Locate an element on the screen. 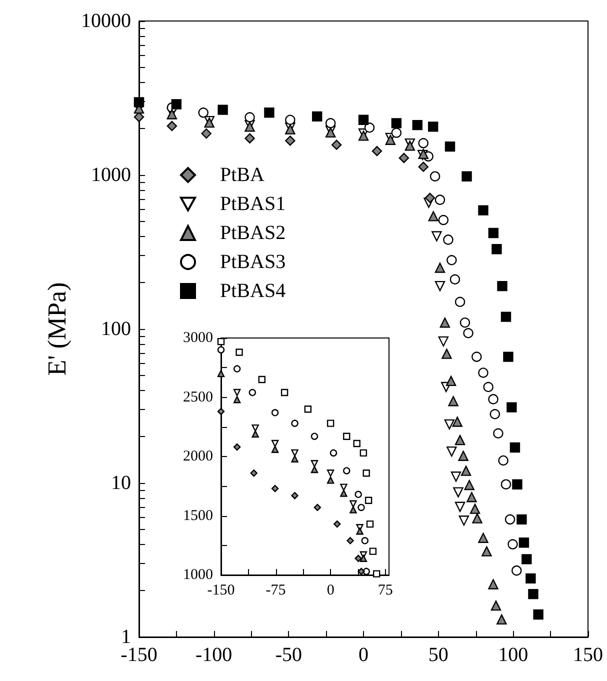  y-tick-label: 10000 is located at coordinates (106, 21).